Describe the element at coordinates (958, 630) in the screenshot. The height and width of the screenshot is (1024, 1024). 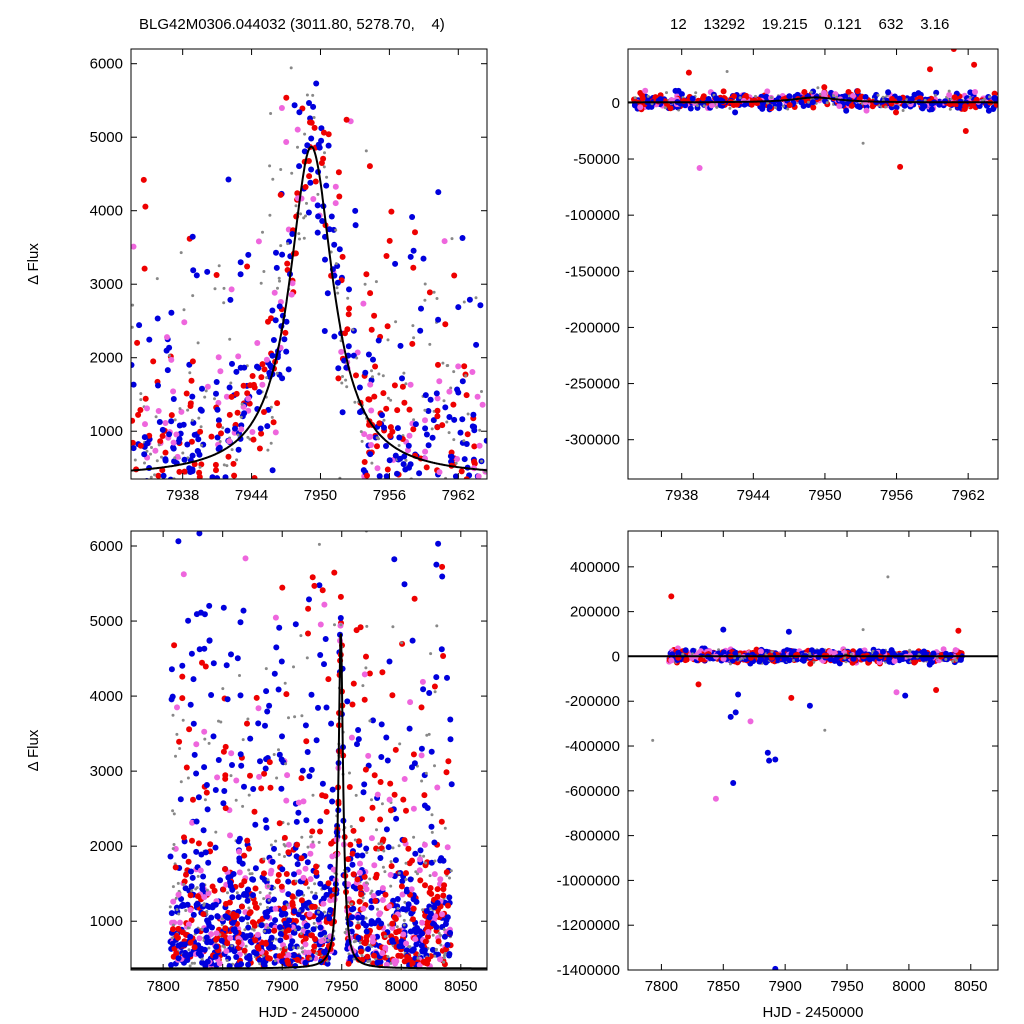
I see `outlier-point` at that location.